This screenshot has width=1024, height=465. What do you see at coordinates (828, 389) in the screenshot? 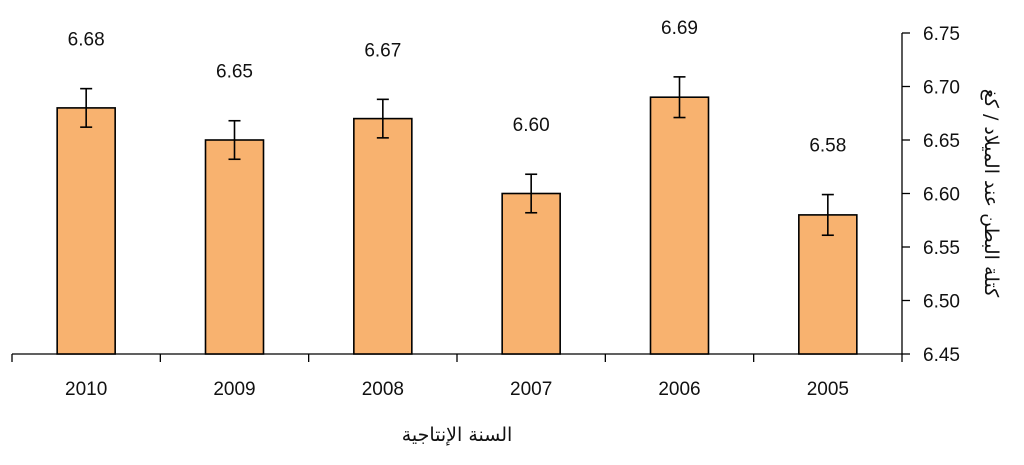
I see `x-tick-label: 2005` at bounding box center [828, 389].